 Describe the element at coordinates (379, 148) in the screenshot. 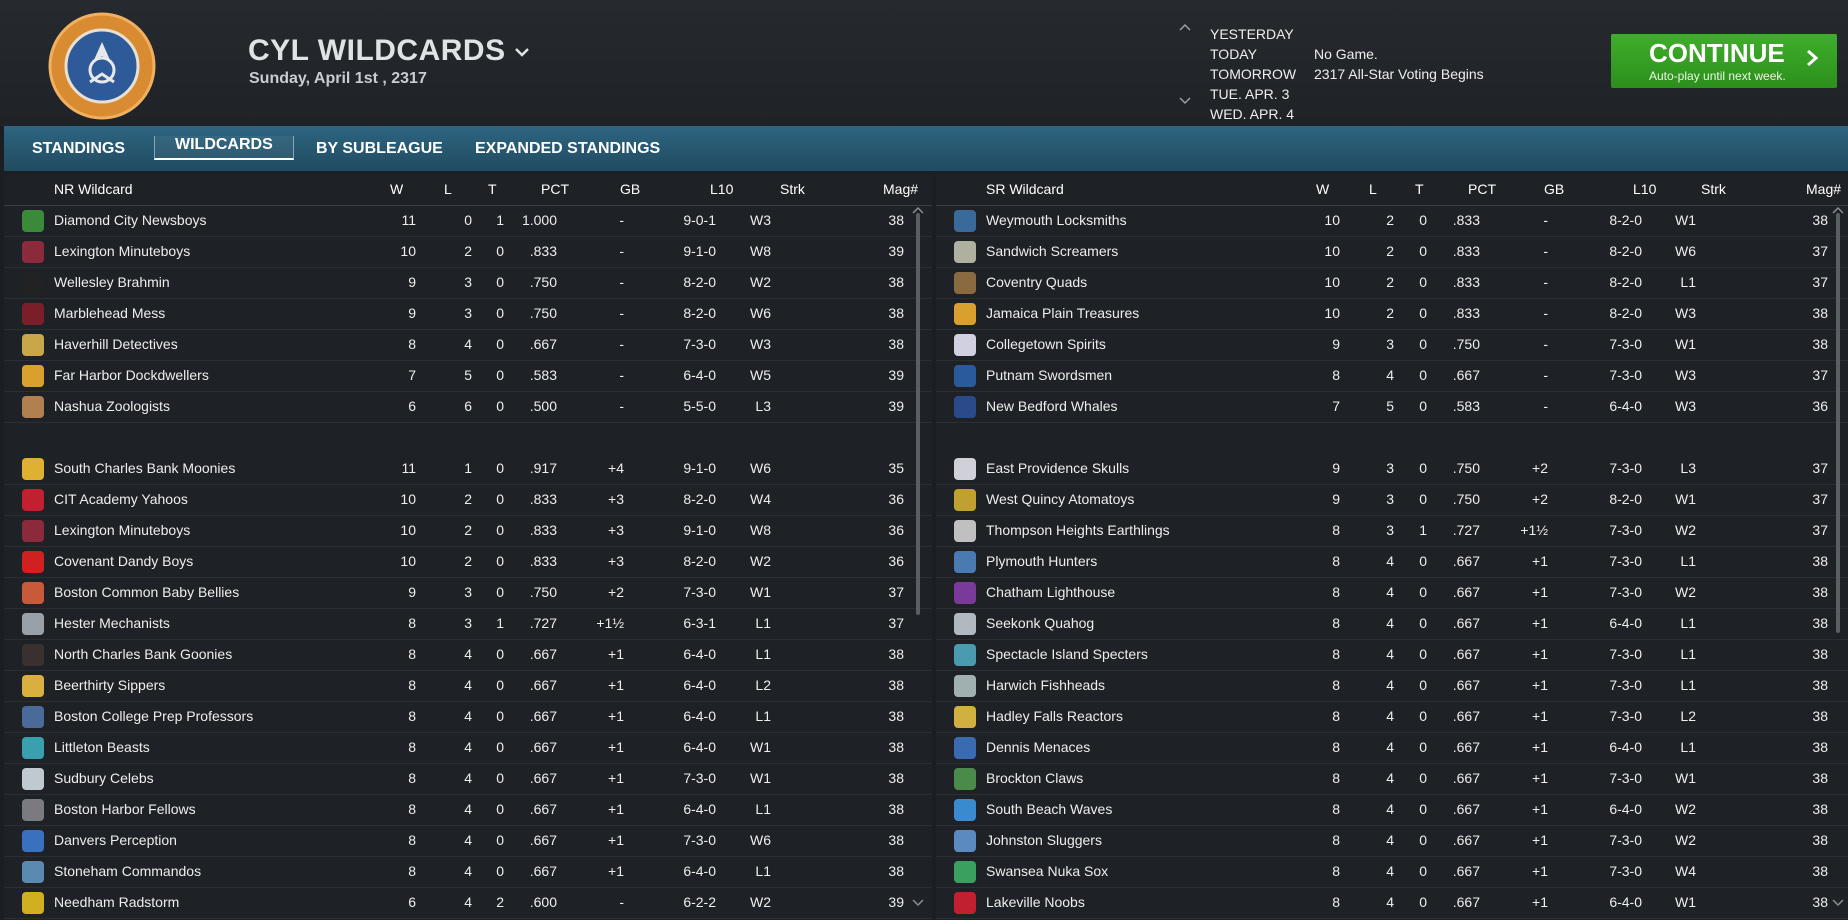

I see `tab-by-subleague: BY SUBLEAGUE` at that location.